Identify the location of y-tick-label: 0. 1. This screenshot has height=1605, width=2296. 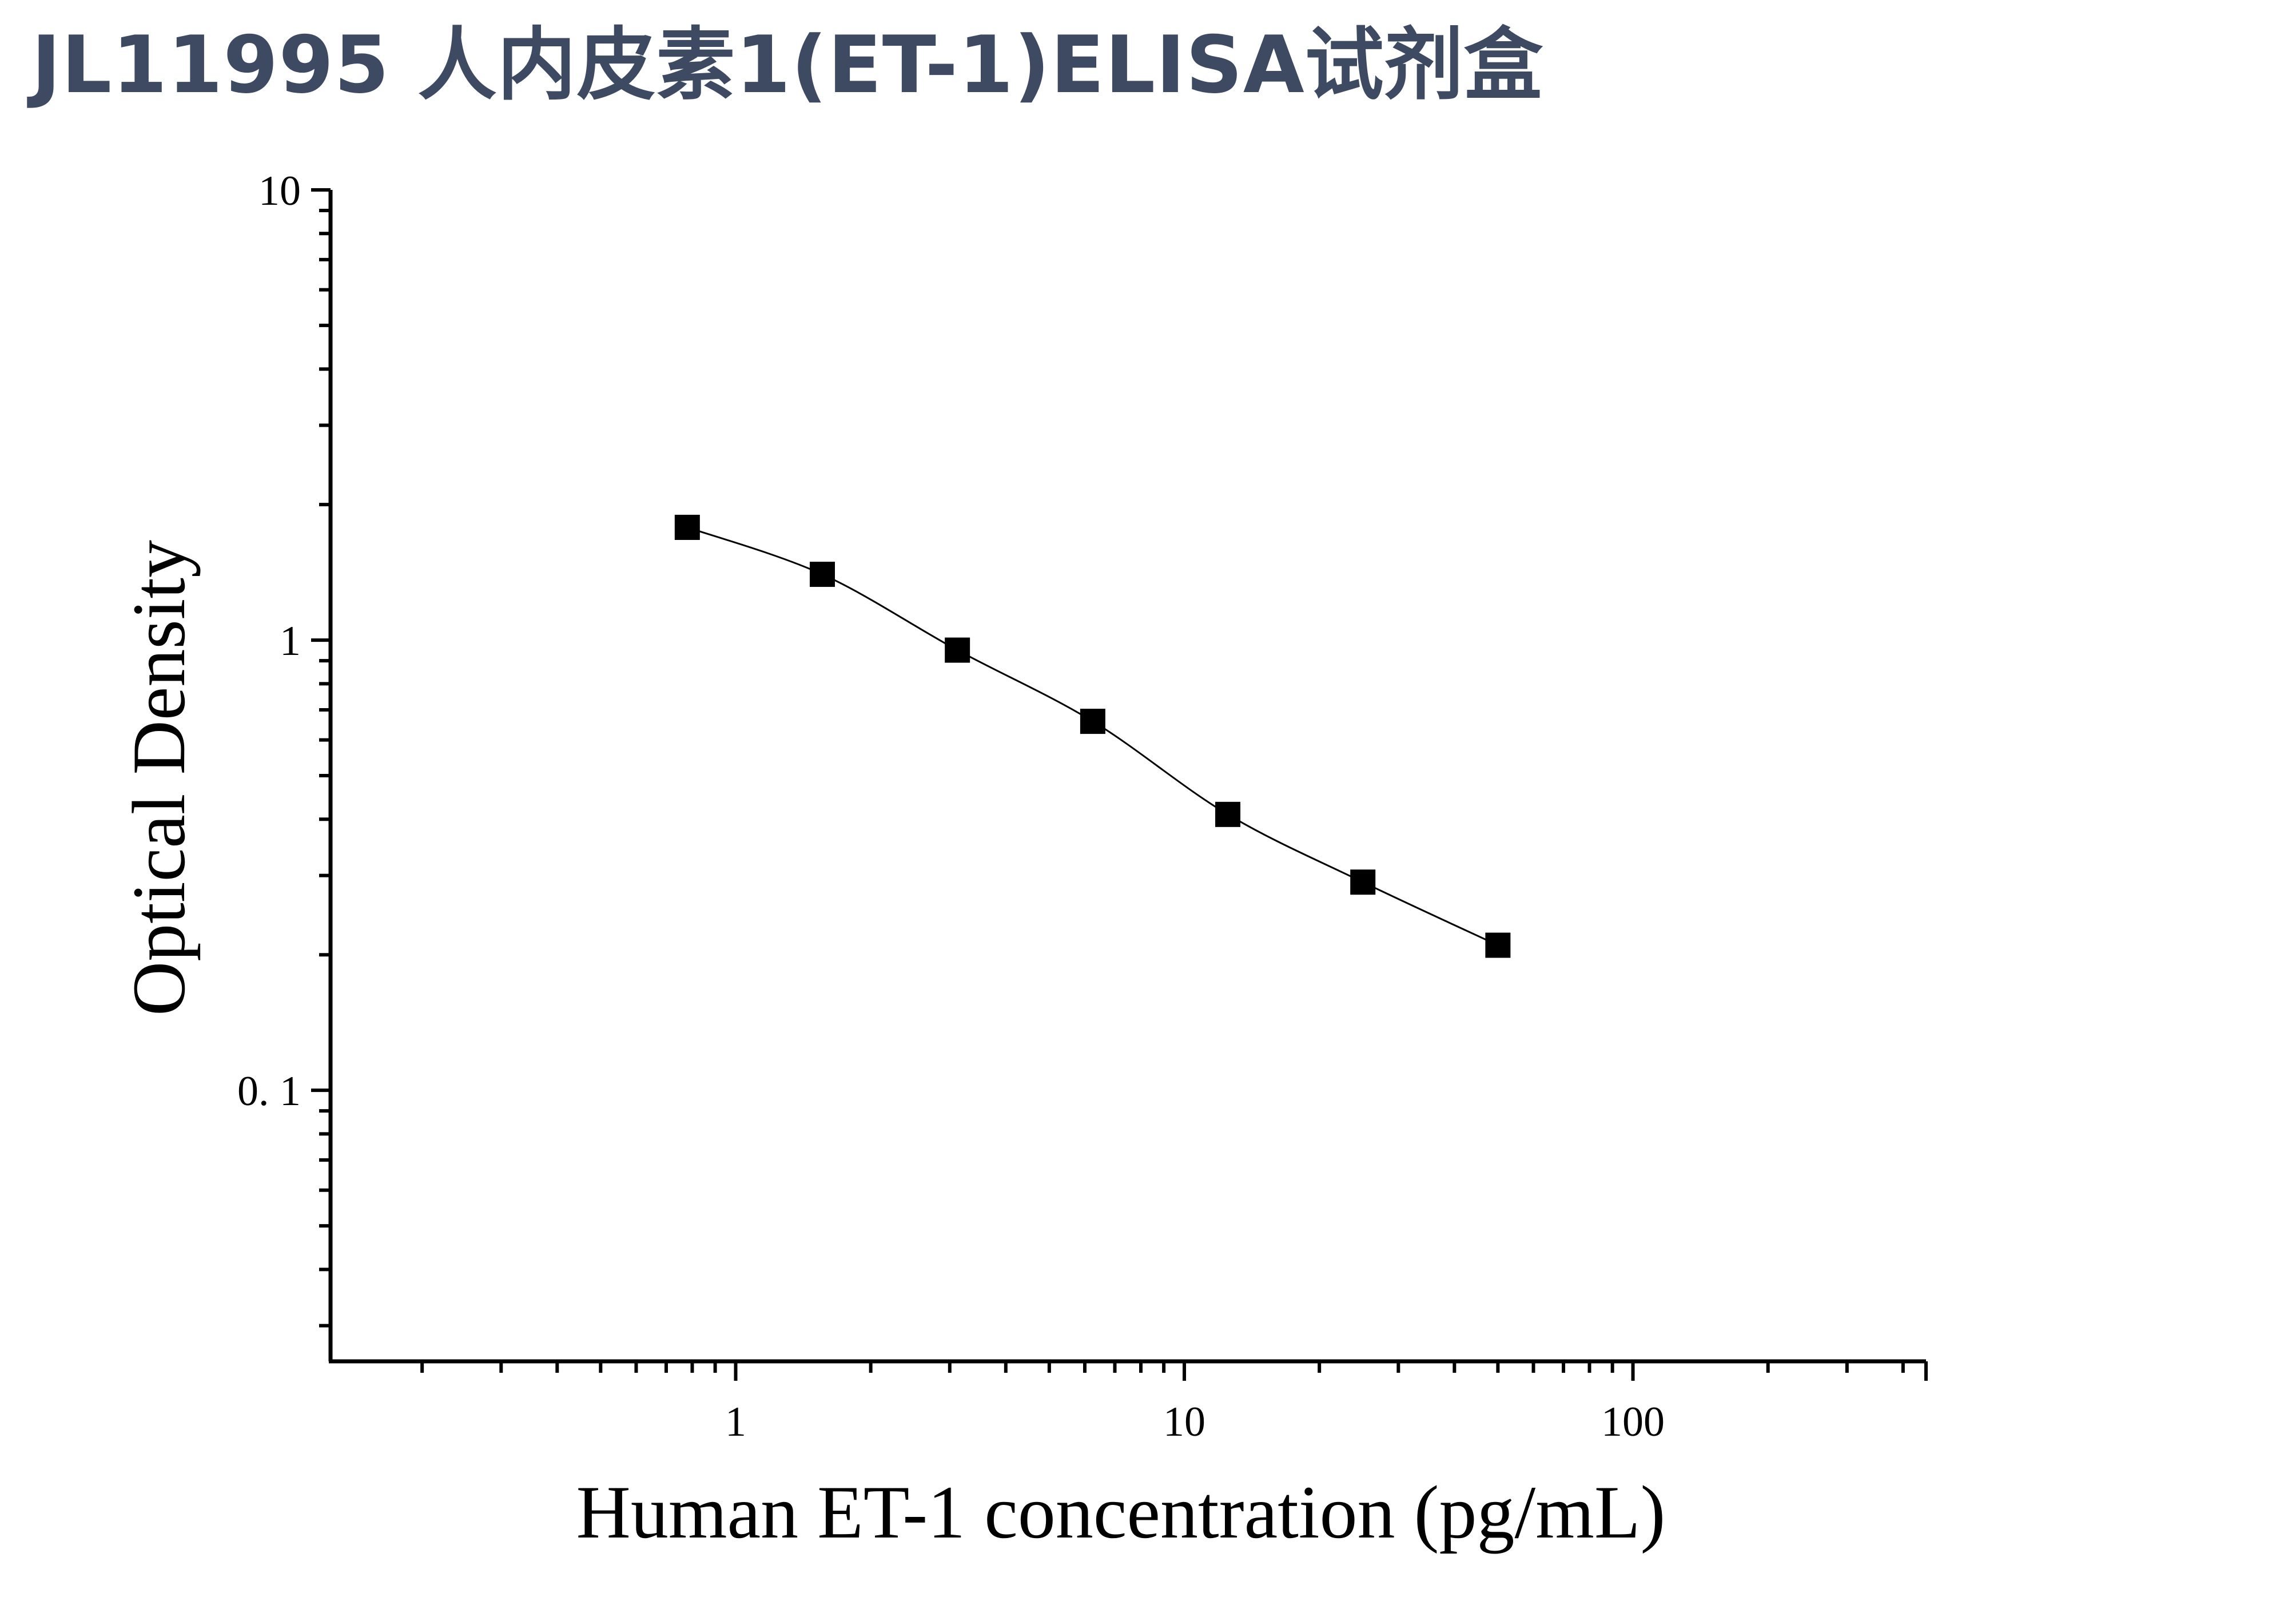
(269, 1091).